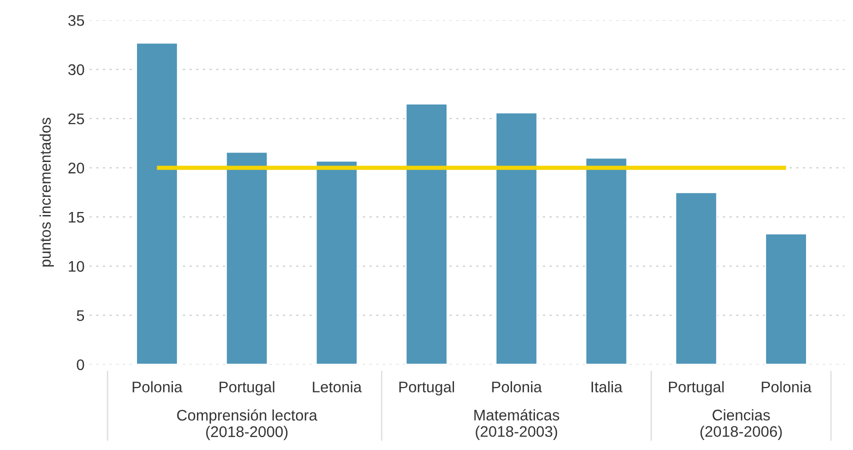 The width and height of the screenshot is (853, 450). Describe the element at coordinates (76, 118) in the screenshot. I see `y-tick-label: 25` at that location.